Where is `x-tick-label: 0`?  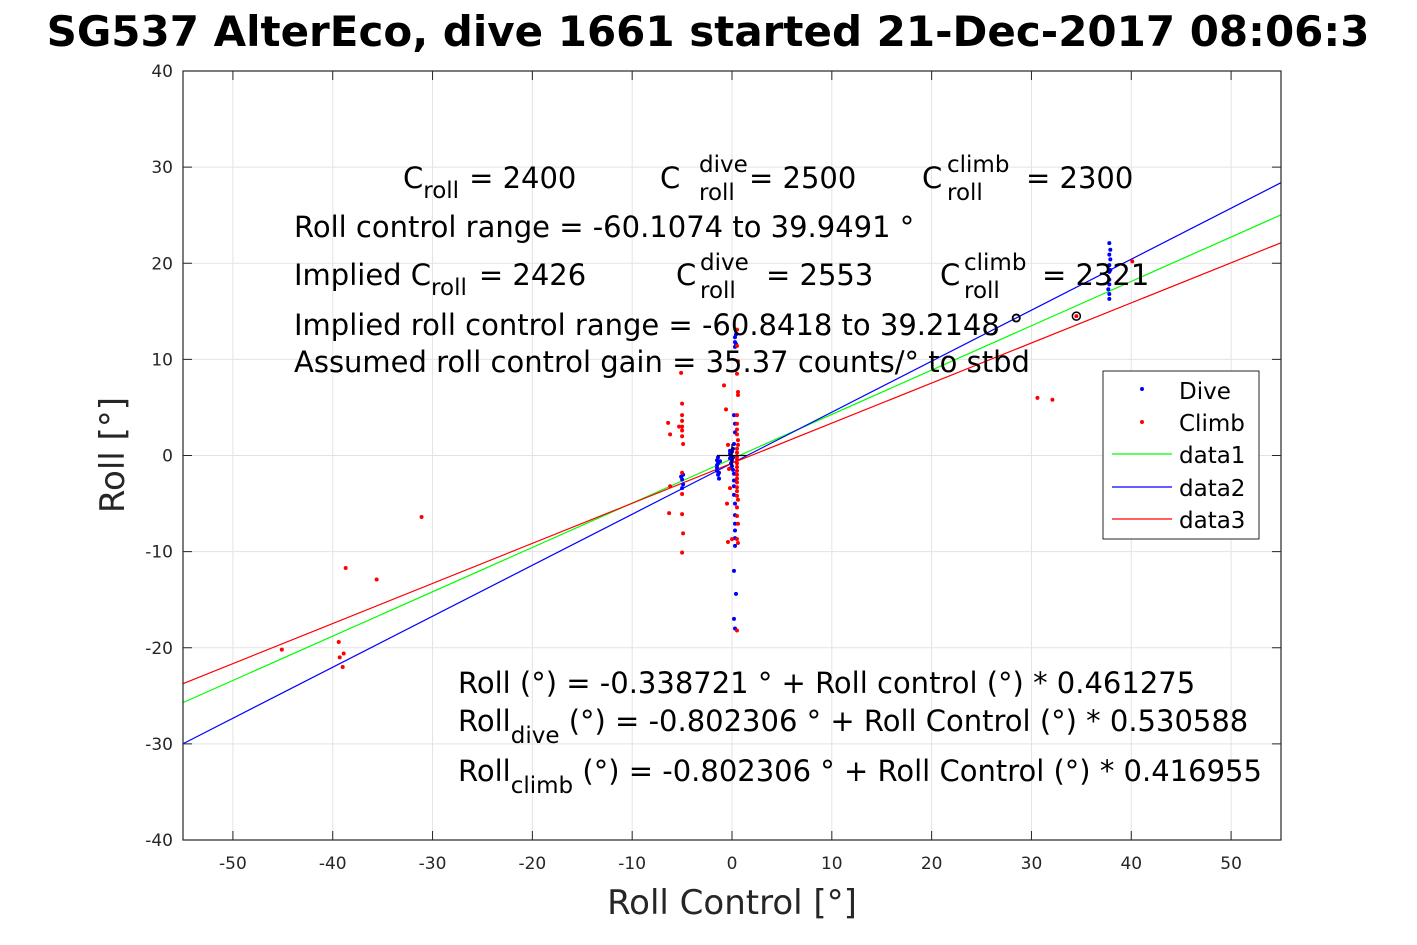
x-tick-label: 0 is located at coordinates (732, 864).